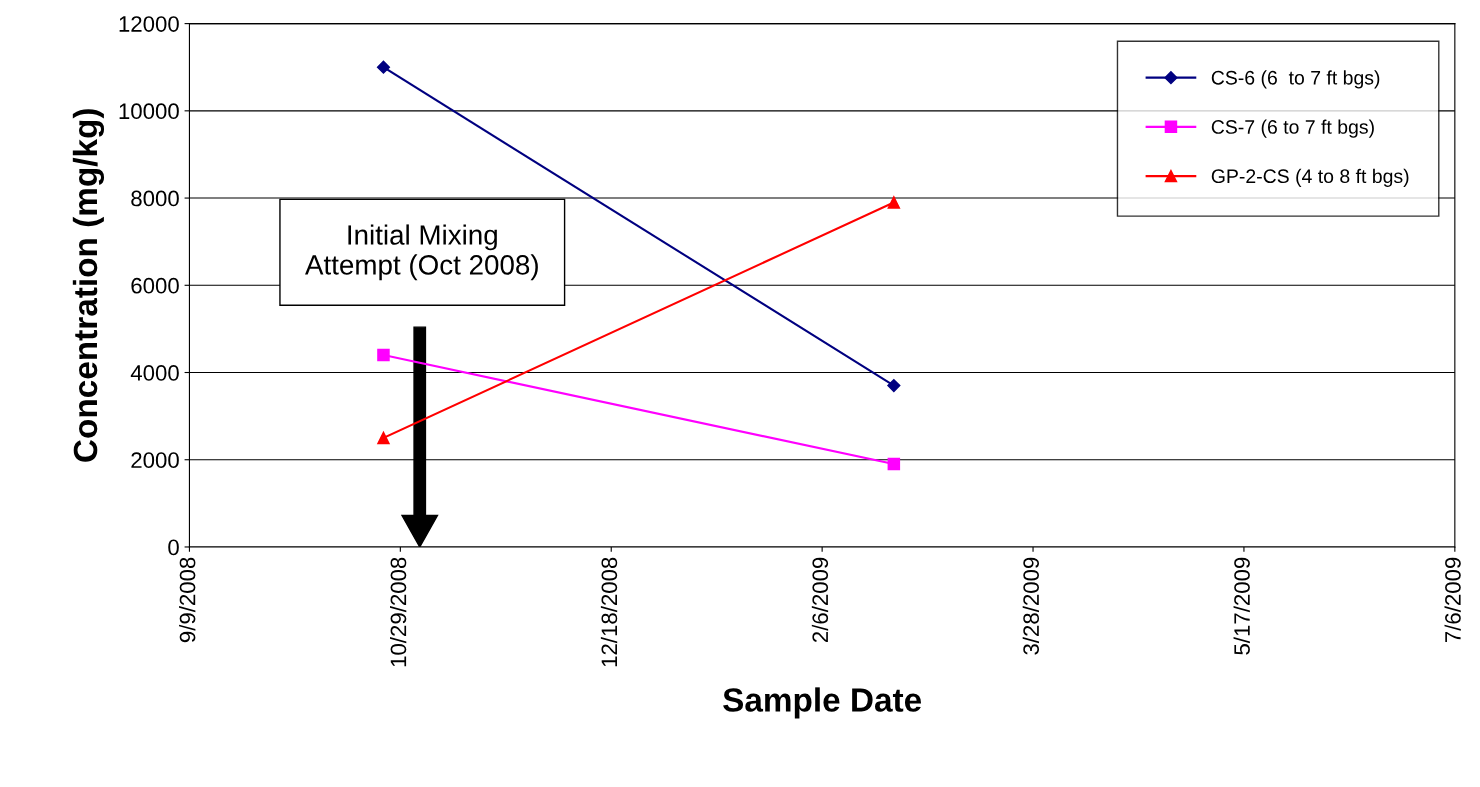 The image size is (1480, 787). Describe the element at coordinates (1452, 600) in the screenshot. I see `x-tick-label: 7/6/2009` at that location.